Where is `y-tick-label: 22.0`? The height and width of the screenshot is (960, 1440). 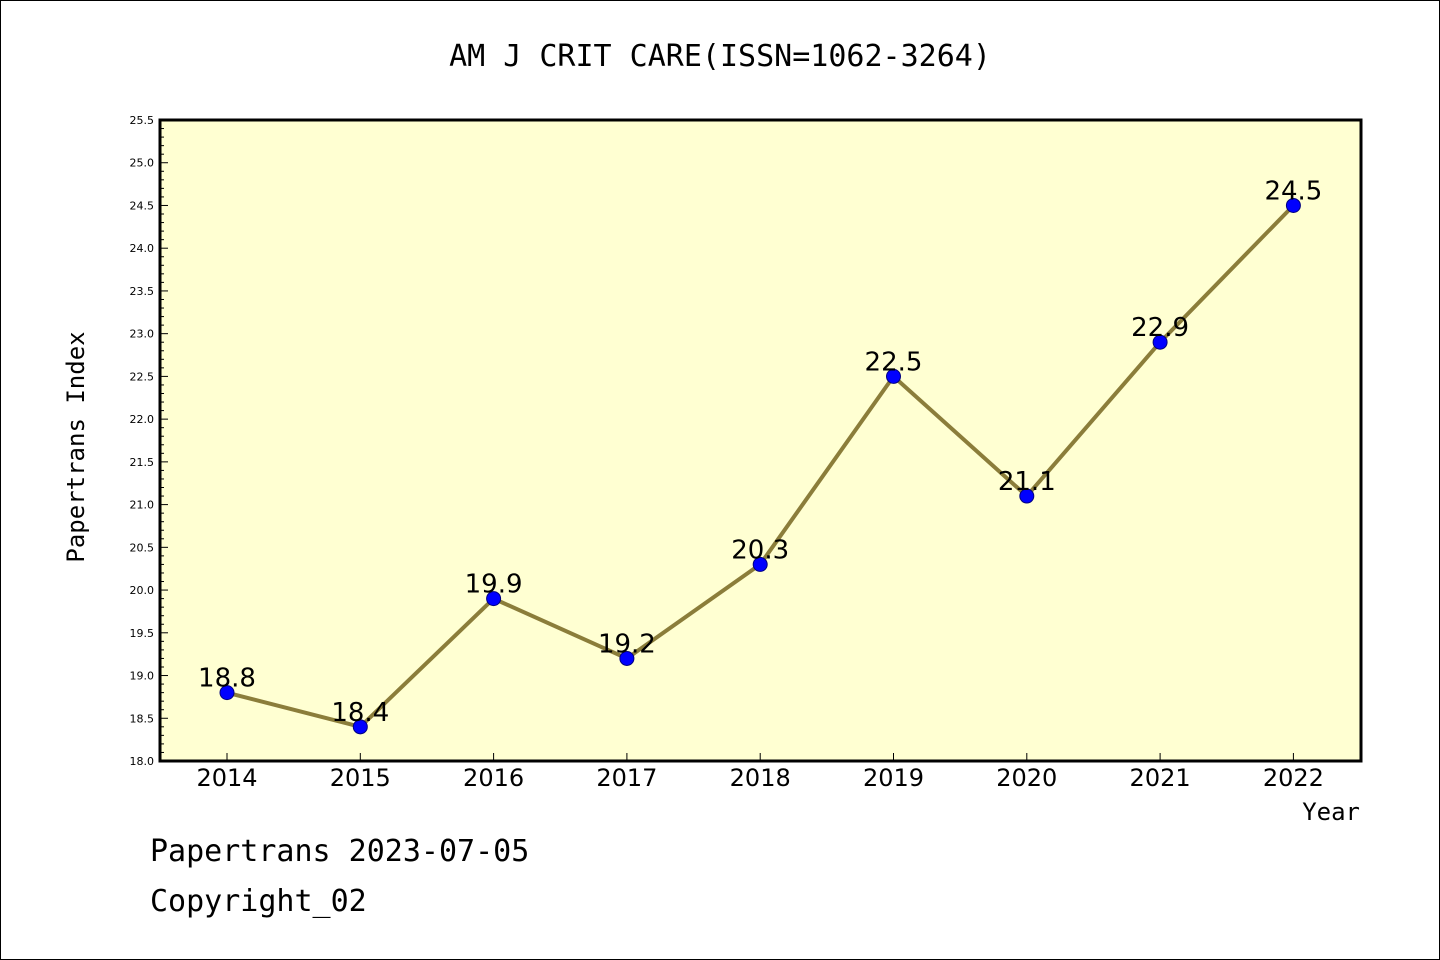
y-tick-label: 22.0 is located at coordinates (142, 419).